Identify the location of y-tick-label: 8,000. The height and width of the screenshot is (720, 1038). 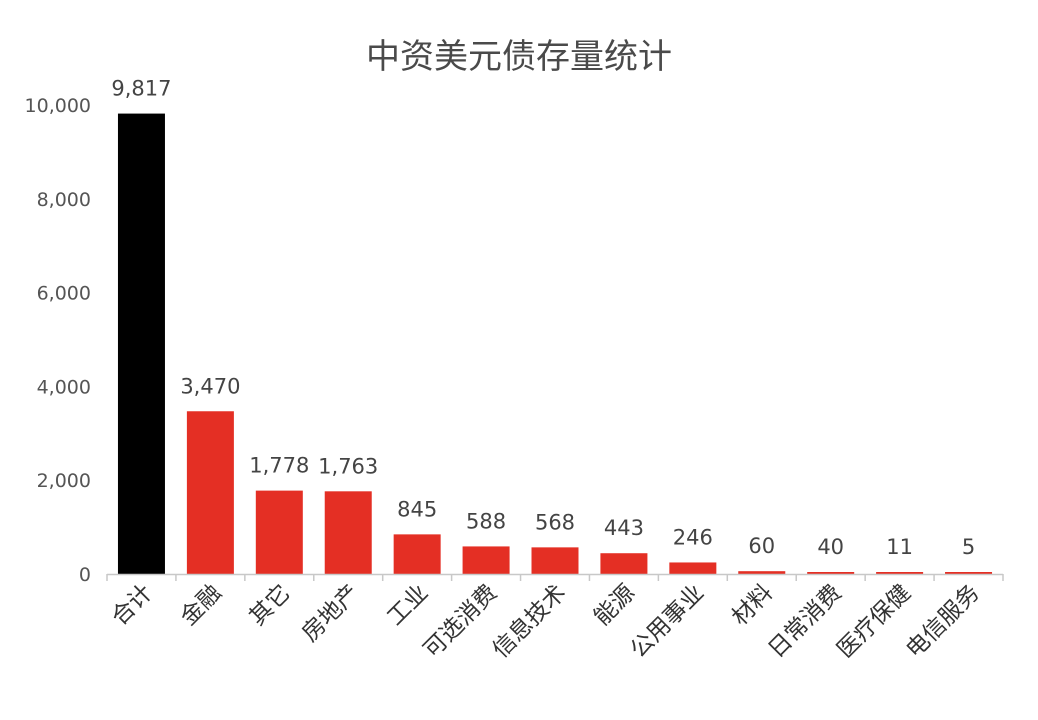
(64, 200).